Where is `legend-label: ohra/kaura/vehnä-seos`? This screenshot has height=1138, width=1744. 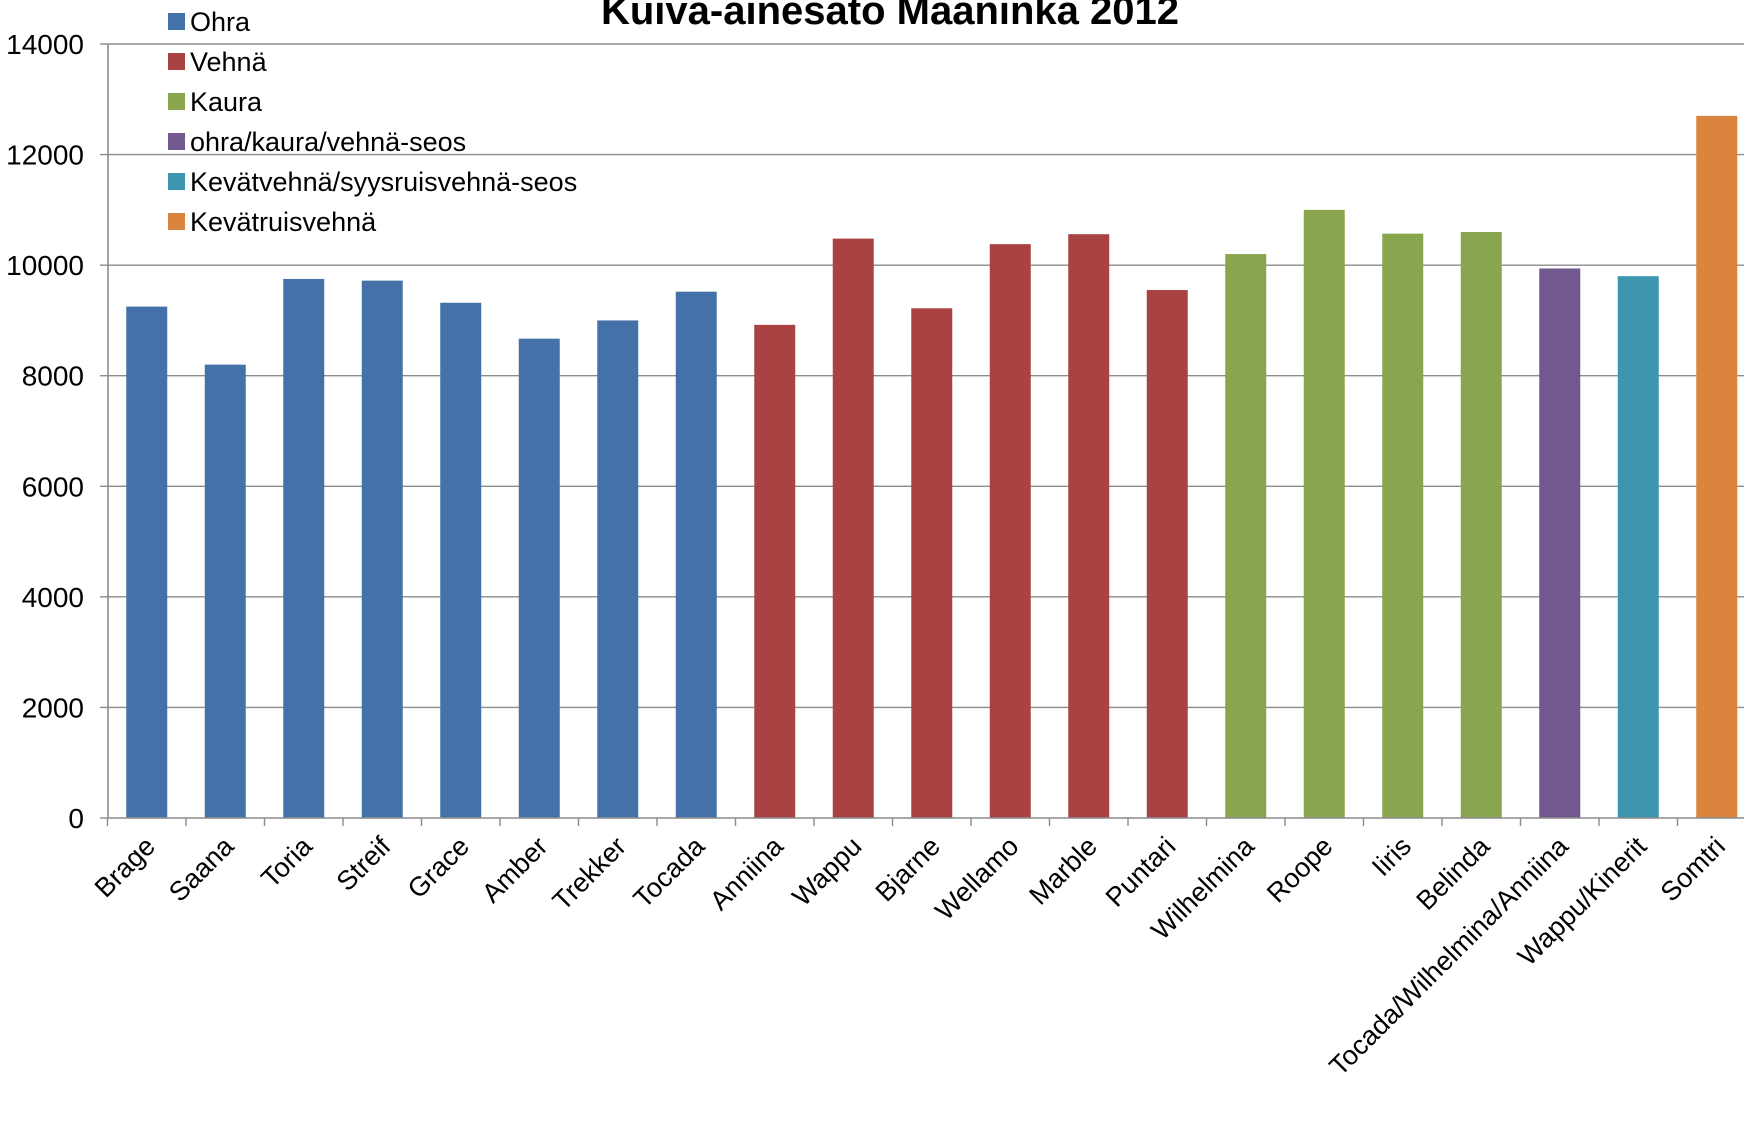 legend-label: ohra/kaura/vehnä-seos is located at coordinates (328, 142).